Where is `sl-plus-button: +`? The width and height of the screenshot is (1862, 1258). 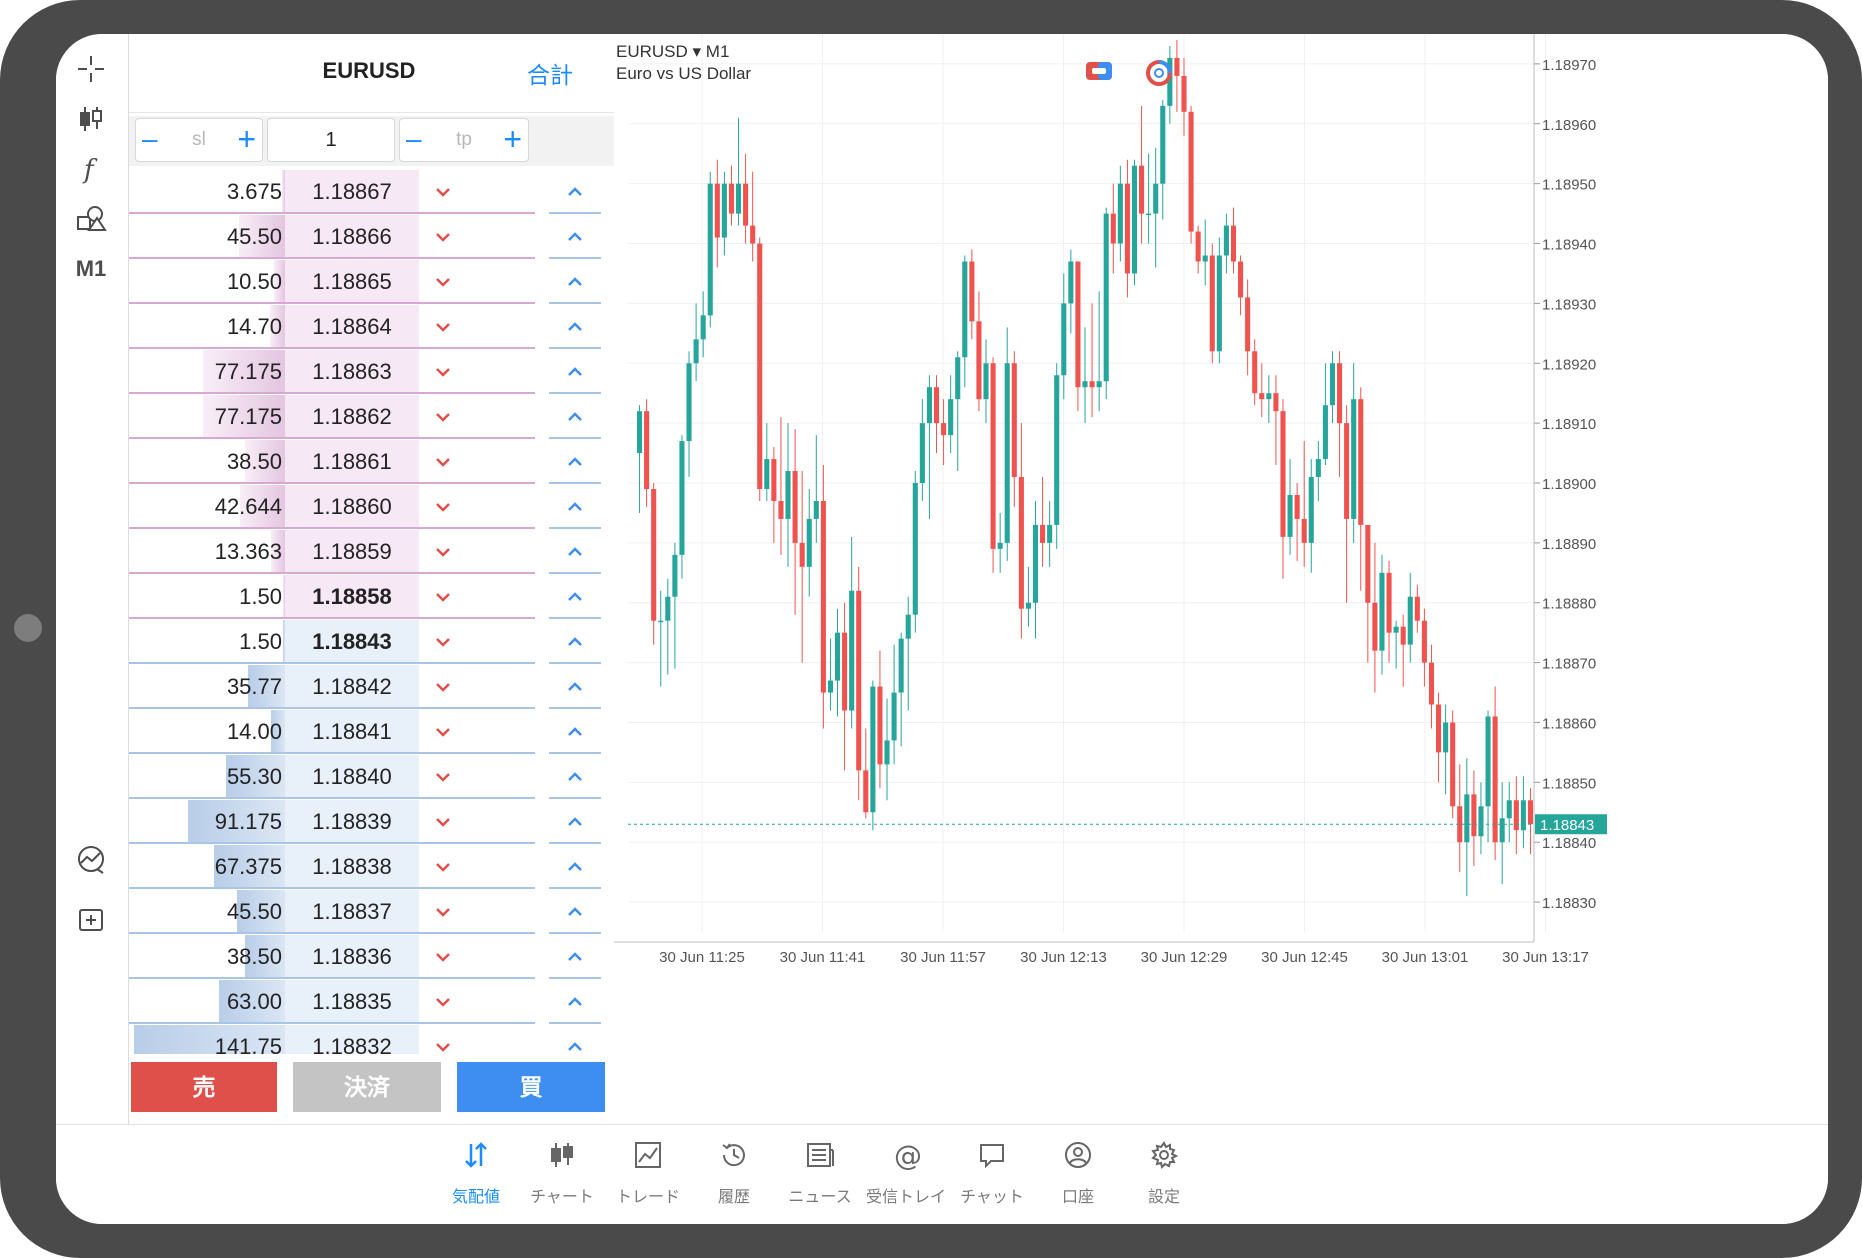 sl-plus-button: + is located at coordinates (246, 139).